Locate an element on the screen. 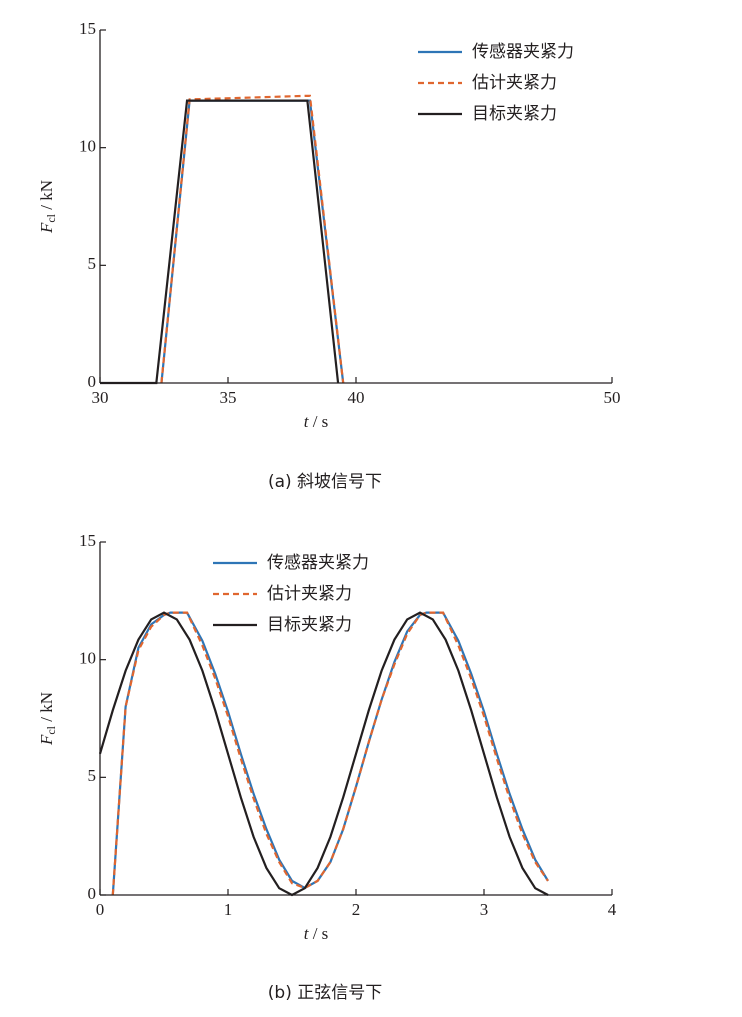 This screenshot has height=1017, width=742. x-tick-label: 40 is located at coordinates (356, 397).